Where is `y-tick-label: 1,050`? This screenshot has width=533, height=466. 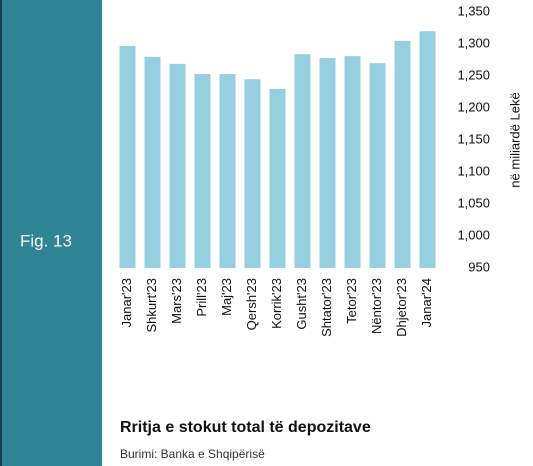
y-tick-label: 1,050 is located at coordinates (473, 202).